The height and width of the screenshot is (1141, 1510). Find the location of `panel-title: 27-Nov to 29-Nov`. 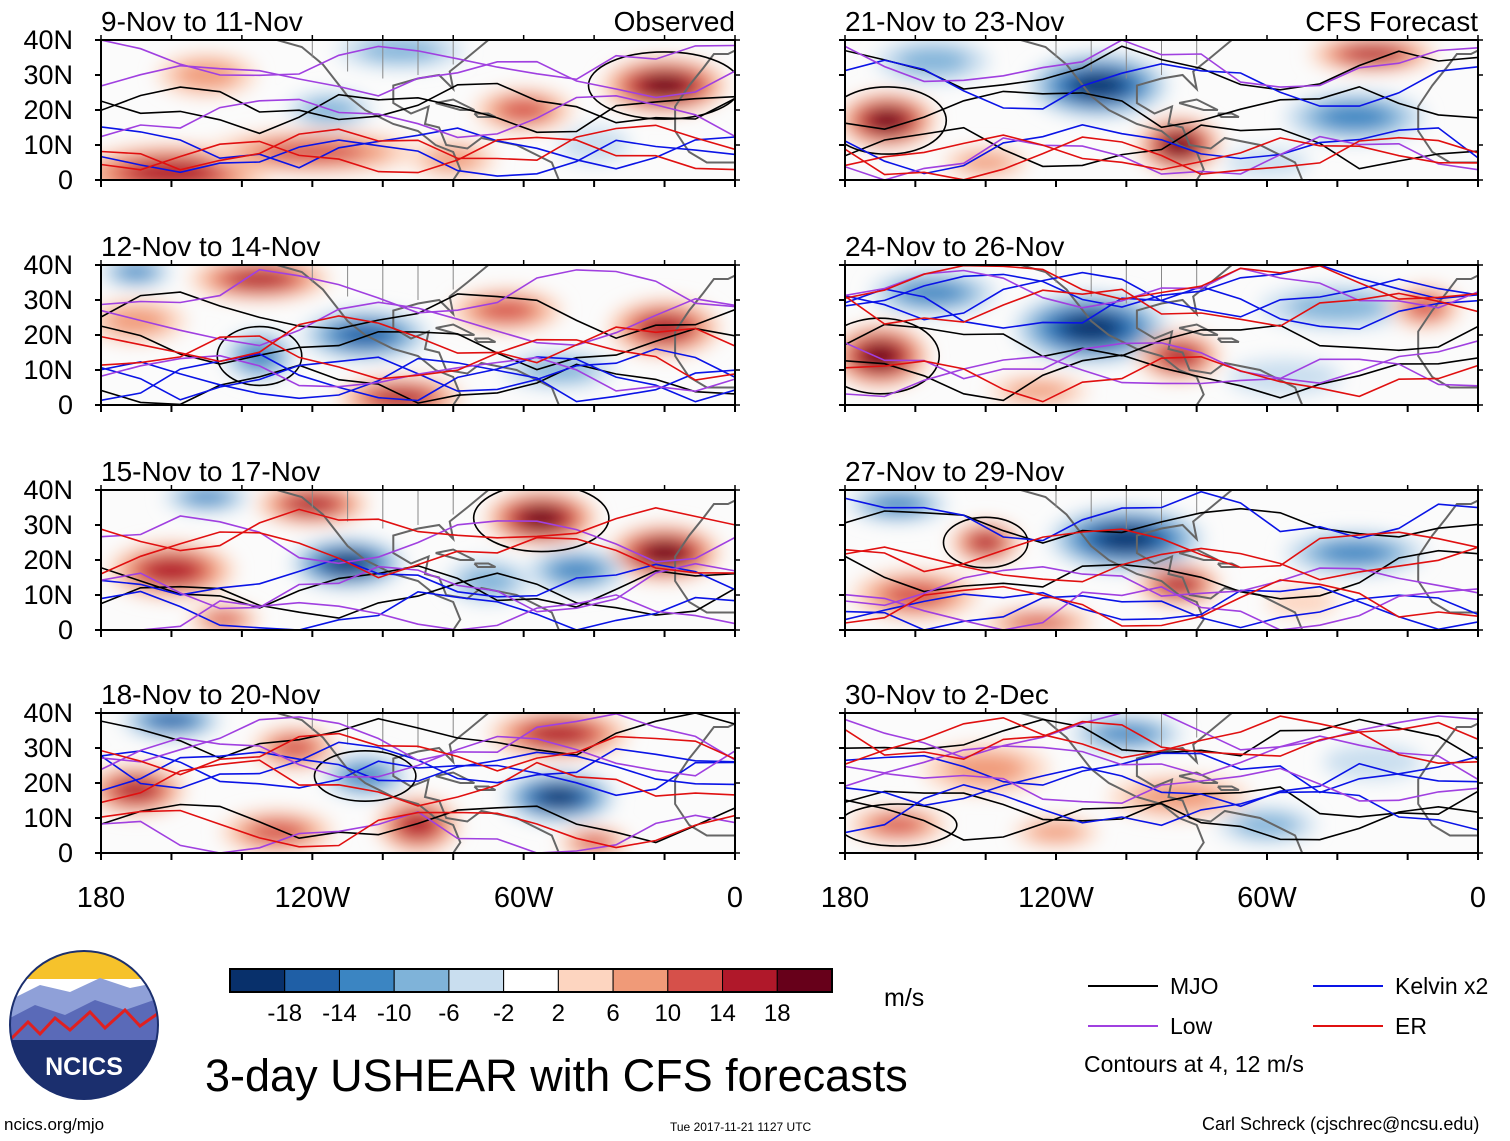

panel-title: 27-Nov to 29-Nov is located at coordinates (954, 471).